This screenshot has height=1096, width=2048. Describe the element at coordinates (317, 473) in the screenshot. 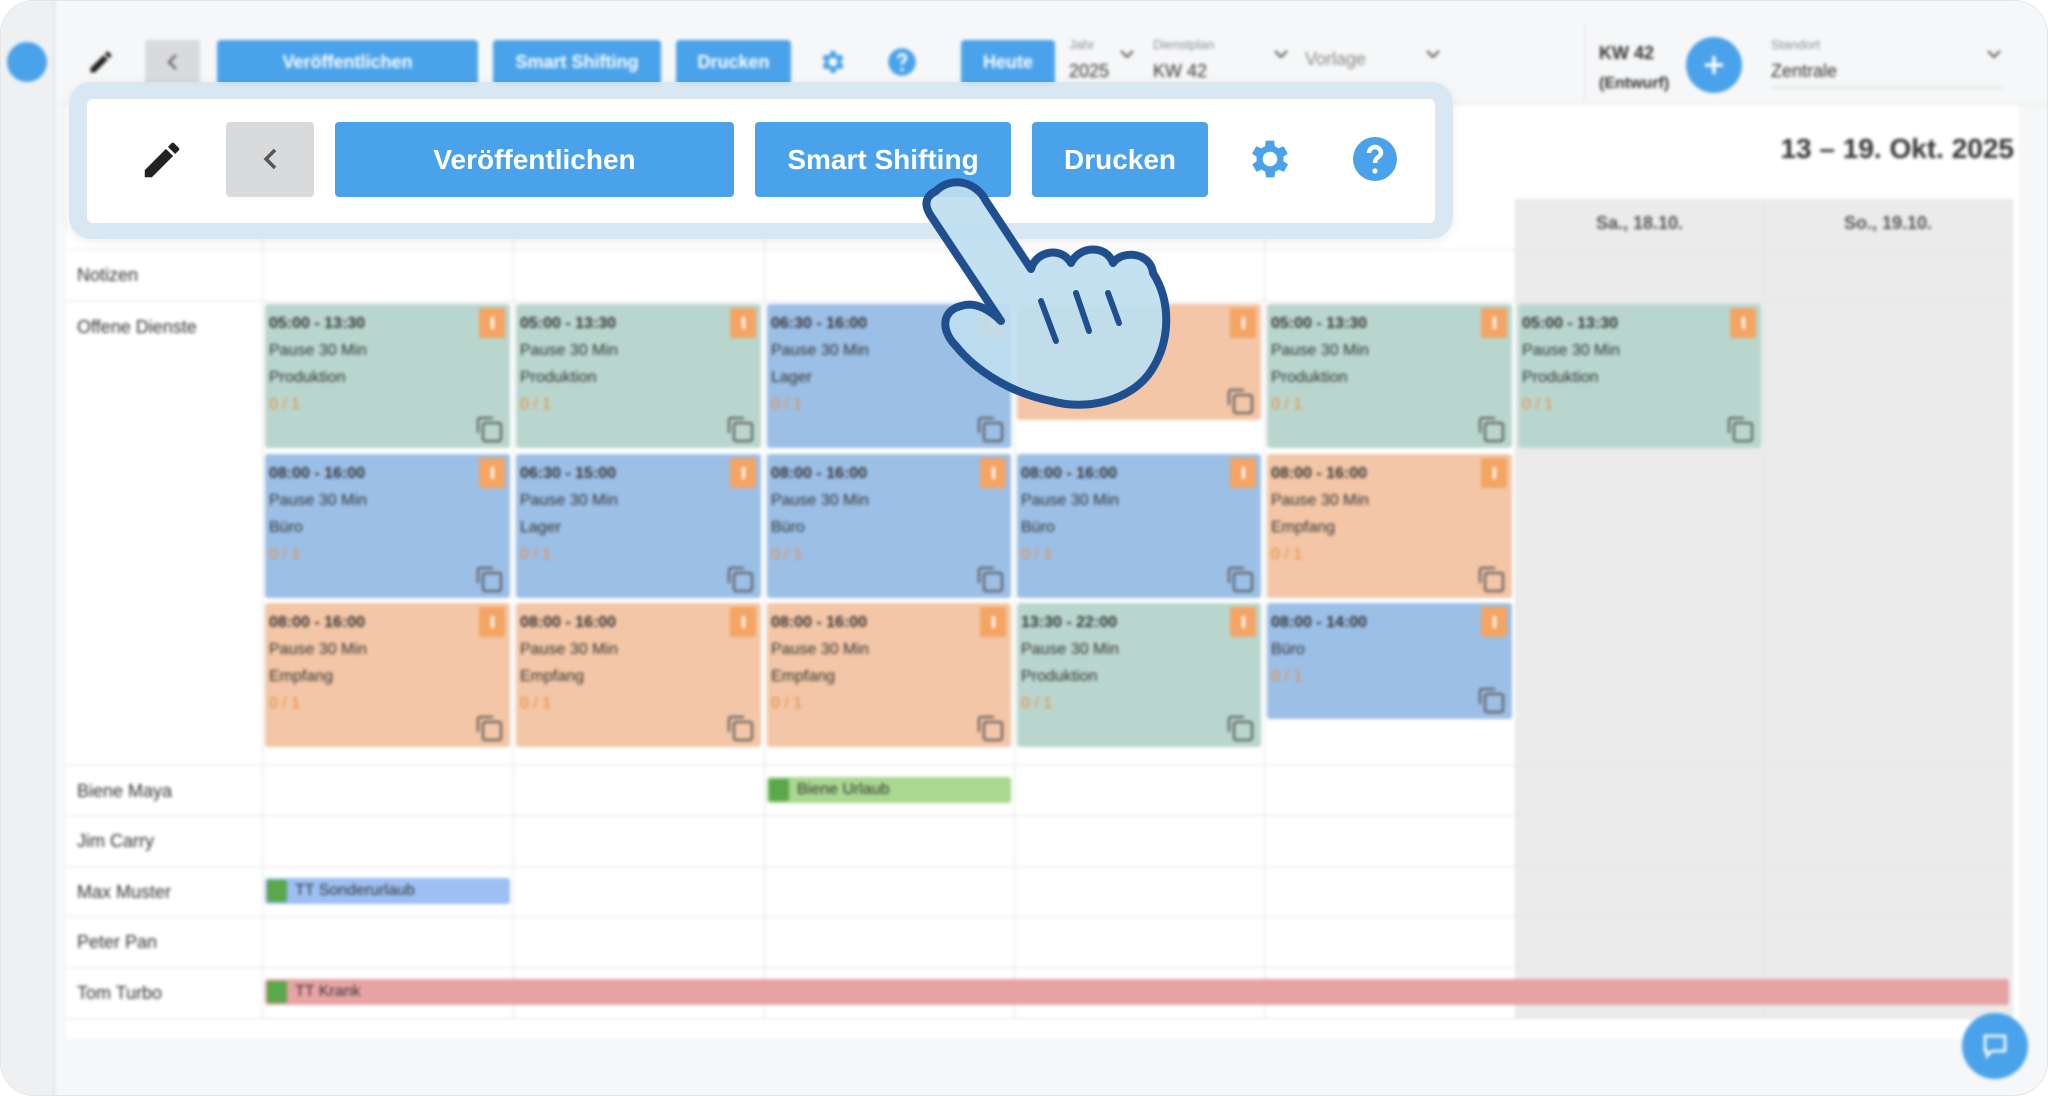

I see `shift-time: 08:00 - 16:00` at that location.